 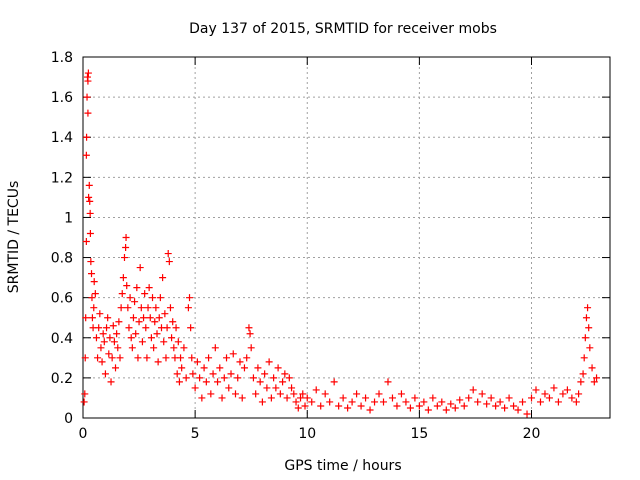 I want to click on x-tick-labels: 0 5 10 15 20, so click(x=310, y=434).